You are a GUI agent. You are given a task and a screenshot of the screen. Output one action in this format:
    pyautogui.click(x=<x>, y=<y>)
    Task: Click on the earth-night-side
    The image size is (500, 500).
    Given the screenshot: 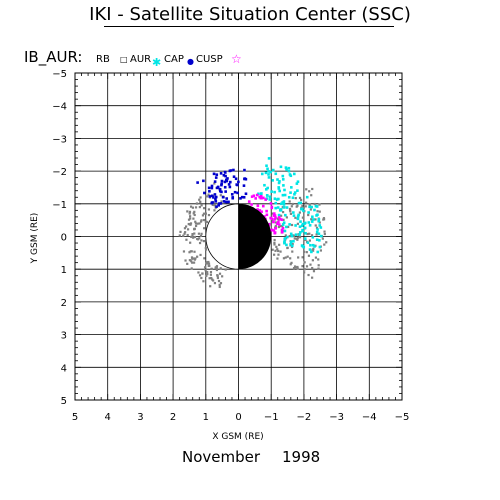 What is the action you would take?
    pyautogui.click(x=255, y=236)
    